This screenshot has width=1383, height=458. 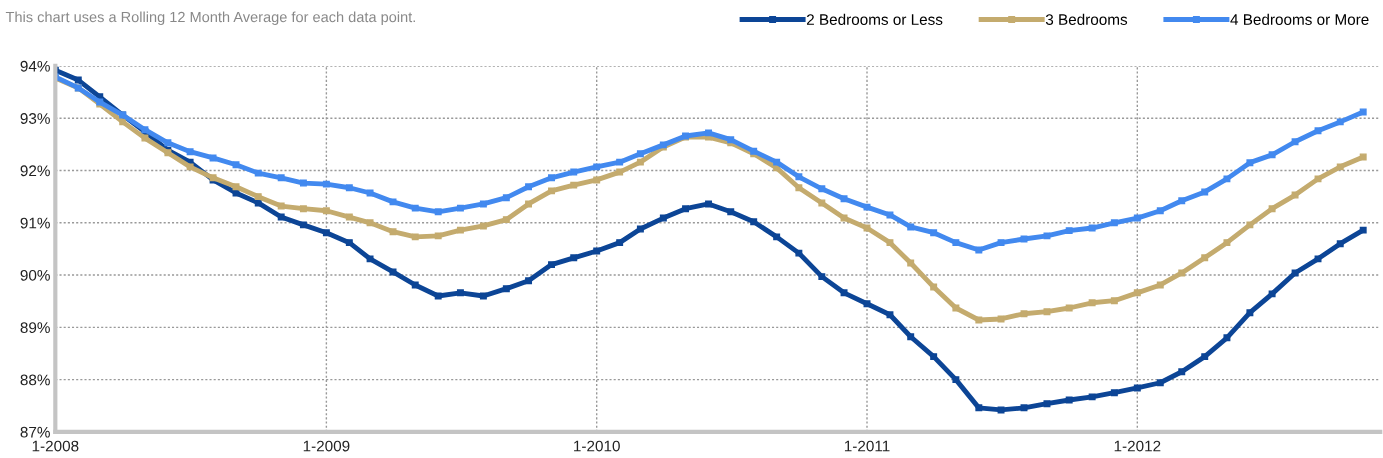 I want to click on y-tick-label: 91%, so click(x=35, y=223).